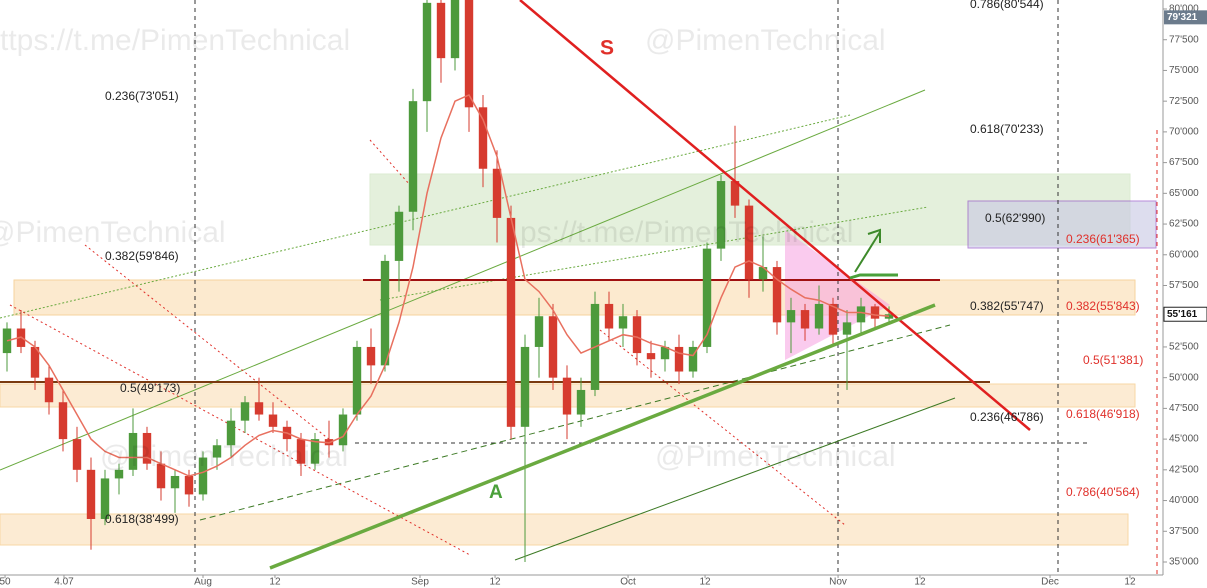  I want to click on fib-box, so click(1062, 224).